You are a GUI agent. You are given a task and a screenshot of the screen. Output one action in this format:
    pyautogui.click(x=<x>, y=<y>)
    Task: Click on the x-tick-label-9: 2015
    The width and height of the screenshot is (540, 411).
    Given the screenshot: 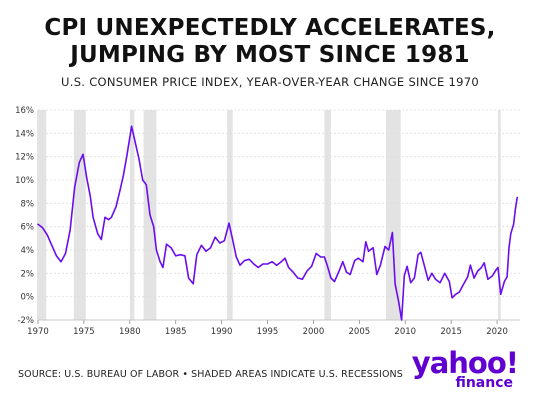 What is the action you would take?
    pyautogui.click(x=451, y=332)
    